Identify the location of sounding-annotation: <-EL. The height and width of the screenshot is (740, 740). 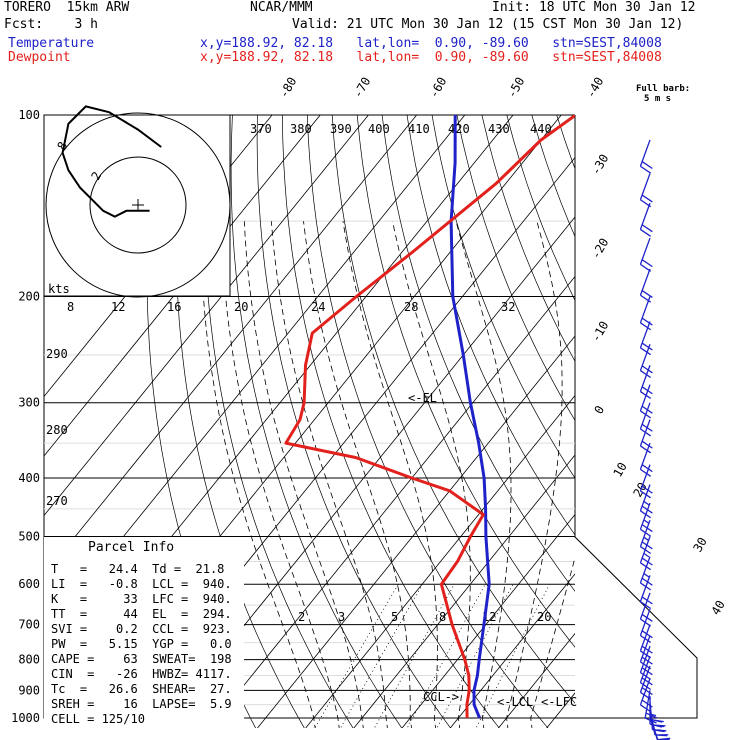
(422, 398).